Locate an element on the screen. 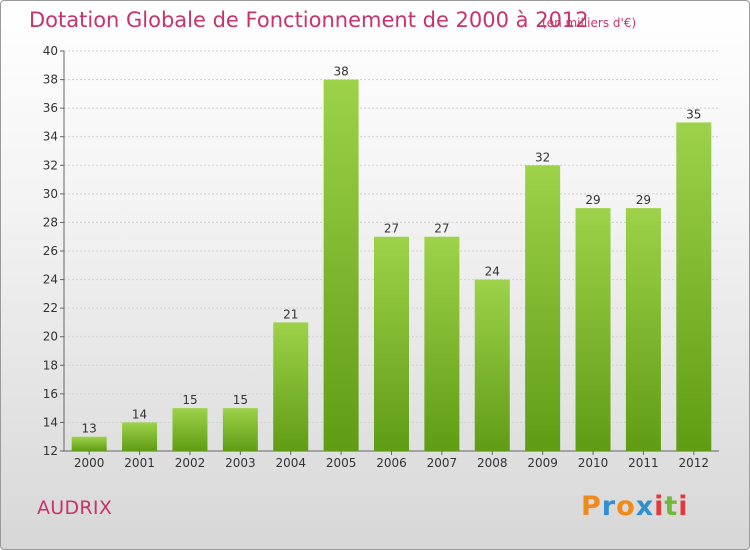 The height and width of the screenshot is (550, 750). x-tick-label: 2010 is located at coordinates (593, 463).